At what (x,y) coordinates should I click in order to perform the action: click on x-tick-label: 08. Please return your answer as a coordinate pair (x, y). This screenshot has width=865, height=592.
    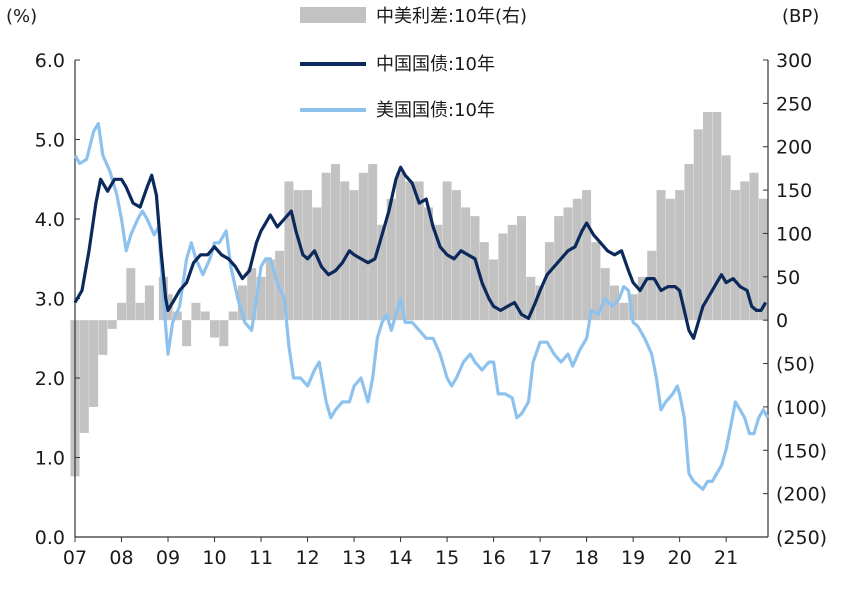
    Looking at the image, I should click on (121, 558).